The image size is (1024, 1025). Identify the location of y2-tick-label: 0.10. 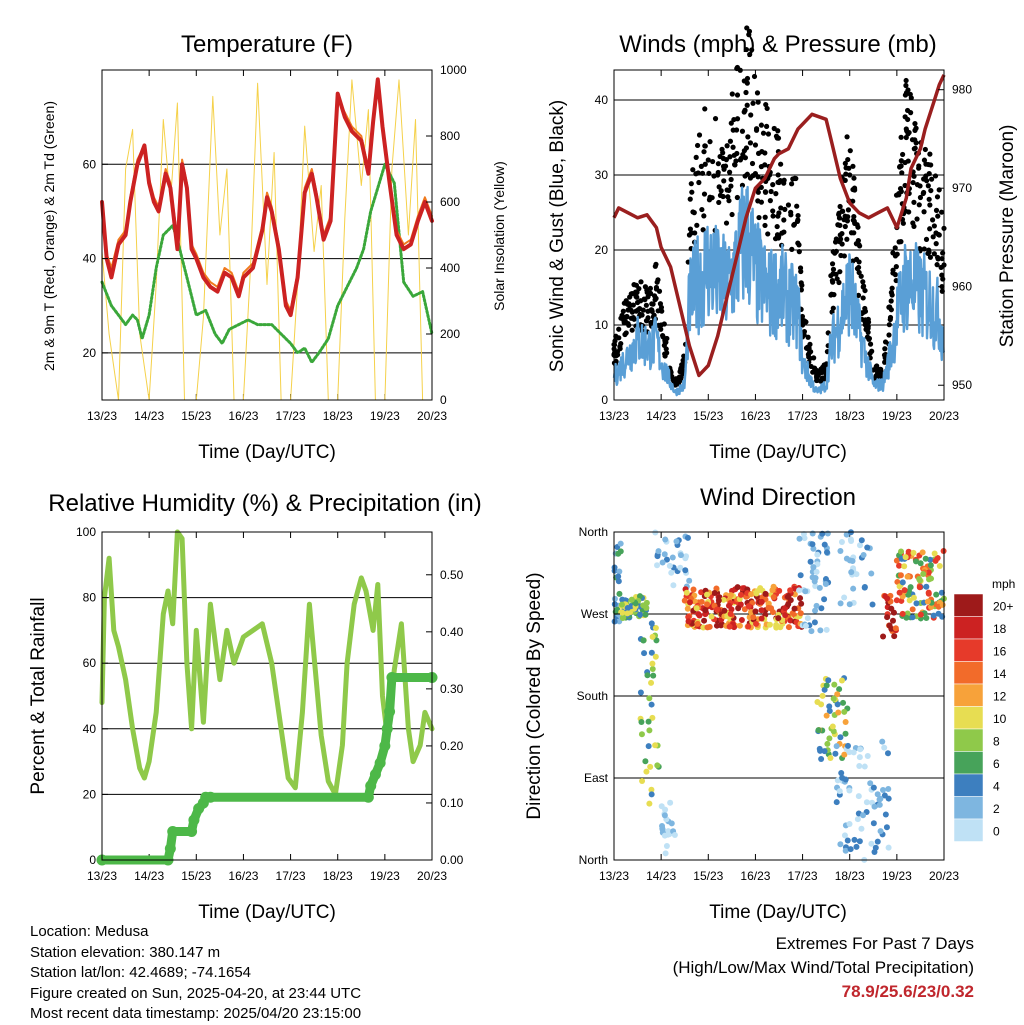
(452, 803).